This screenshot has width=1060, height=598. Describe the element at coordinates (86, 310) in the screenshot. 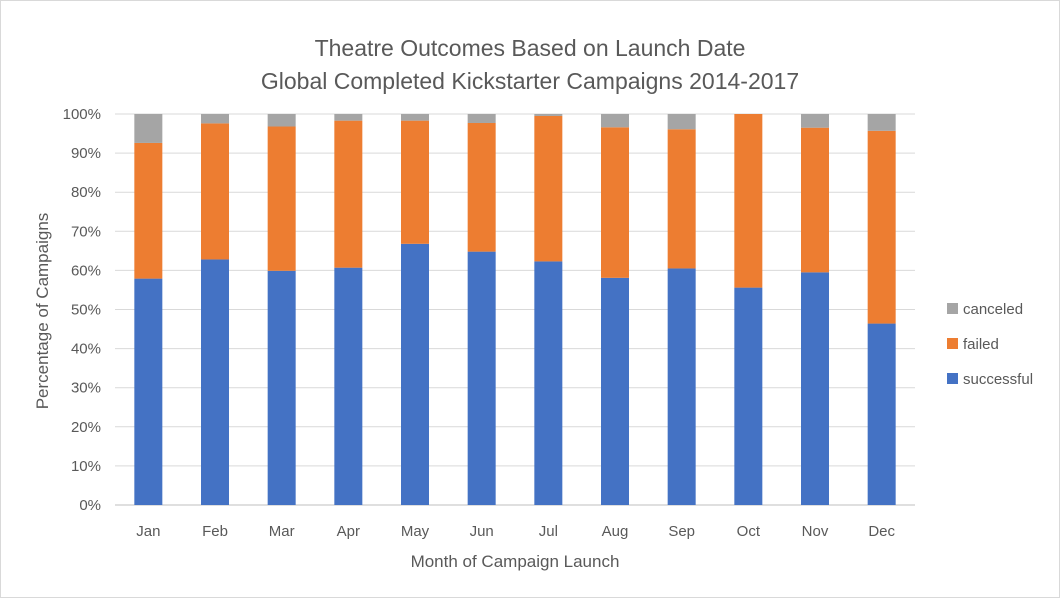

I see `y-tick-label: 50%` at that location.